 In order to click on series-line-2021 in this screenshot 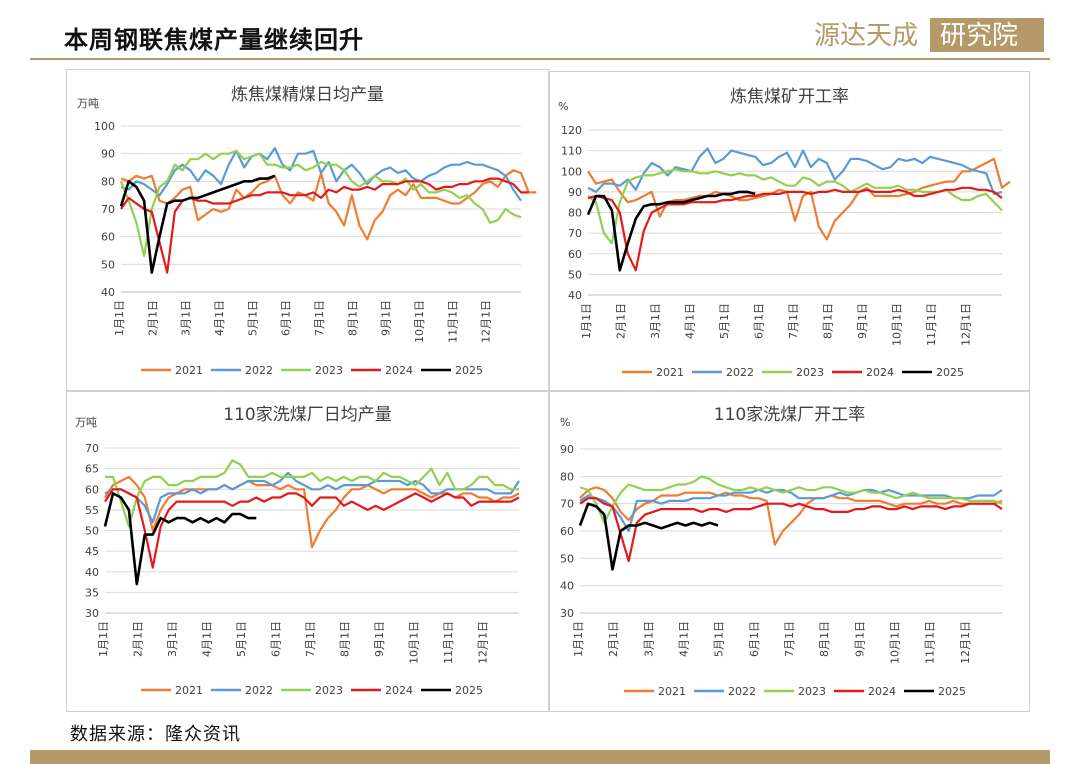, I will do `click(328, 205)`.